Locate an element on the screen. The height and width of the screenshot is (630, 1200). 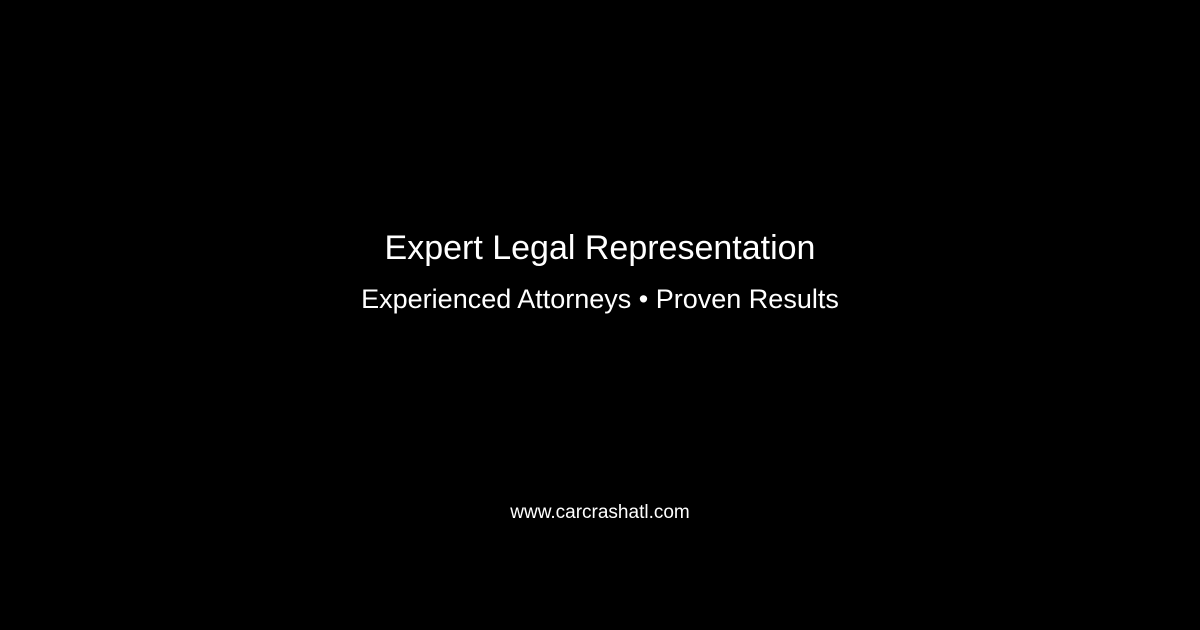
headline: Expert Legal Representation is located at coordinates (600, 248).